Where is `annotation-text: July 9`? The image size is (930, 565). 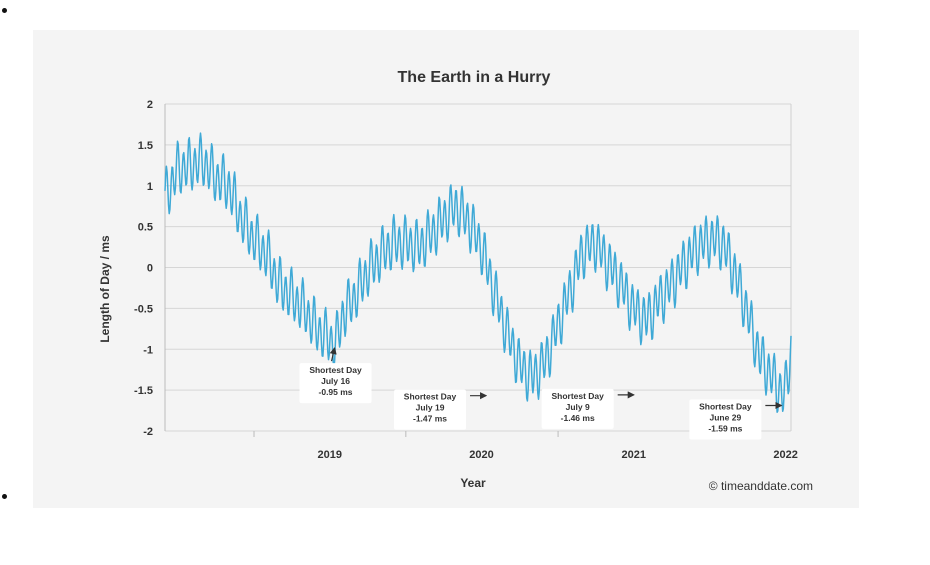 annotation-text: July 9 is located at coordinates (578, 407).